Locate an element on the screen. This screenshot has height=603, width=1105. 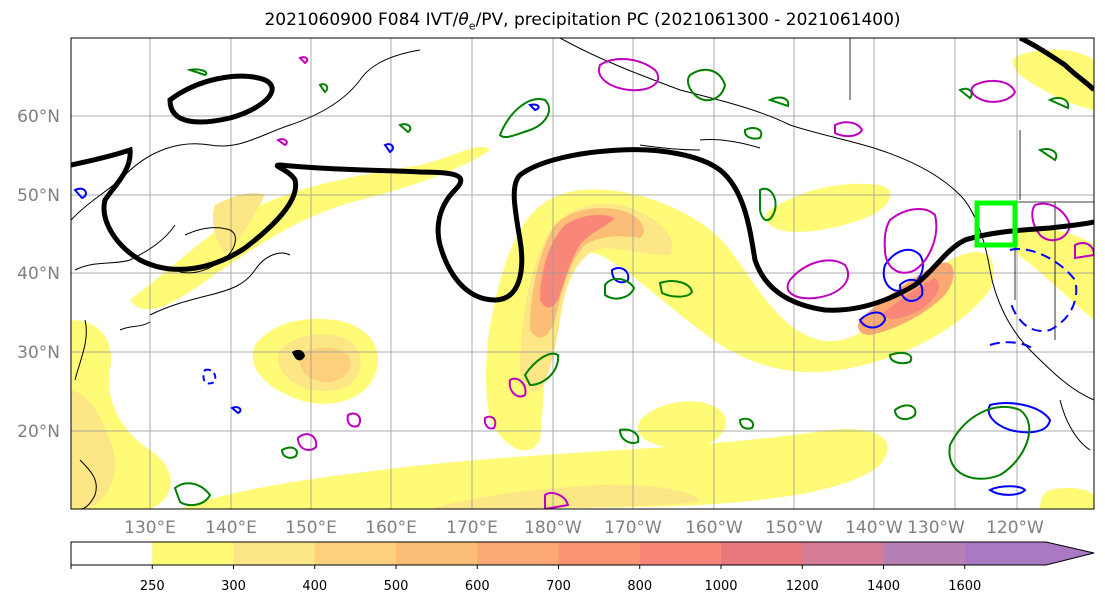
lon-label: 140°W is located at coordinates (874, 528).